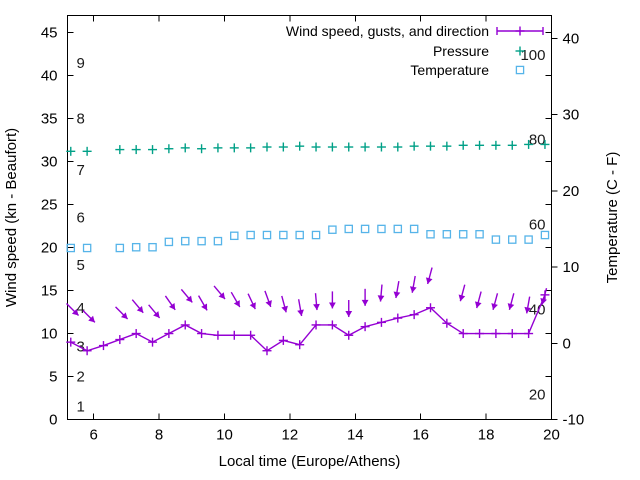 This screenshot has width=640, height=480. I want to click on x-axis-tick-label: 12, so click(290, 435).